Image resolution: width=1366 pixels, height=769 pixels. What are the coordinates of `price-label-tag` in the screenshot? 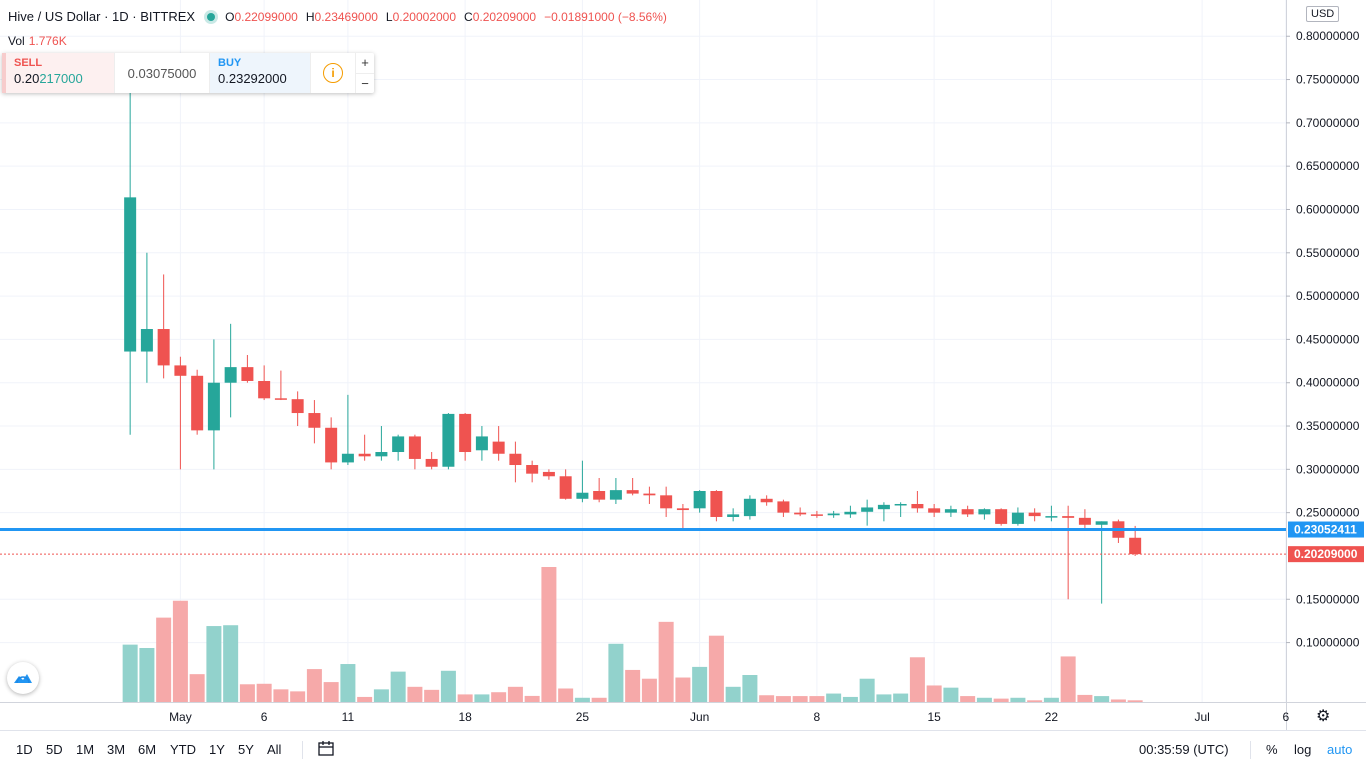 It's located at (1326, 554).